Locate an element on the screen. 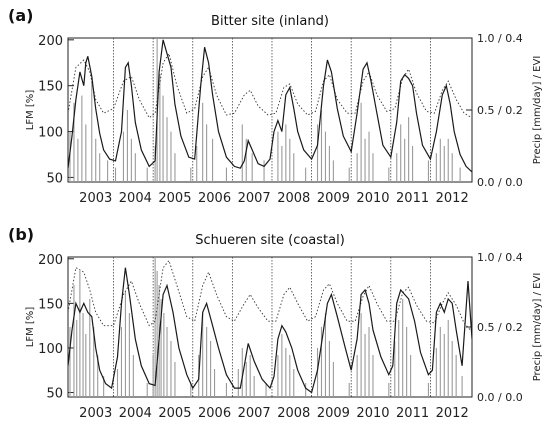  chart-title: Bitter site (inland) is located at coordinates (270, 21).